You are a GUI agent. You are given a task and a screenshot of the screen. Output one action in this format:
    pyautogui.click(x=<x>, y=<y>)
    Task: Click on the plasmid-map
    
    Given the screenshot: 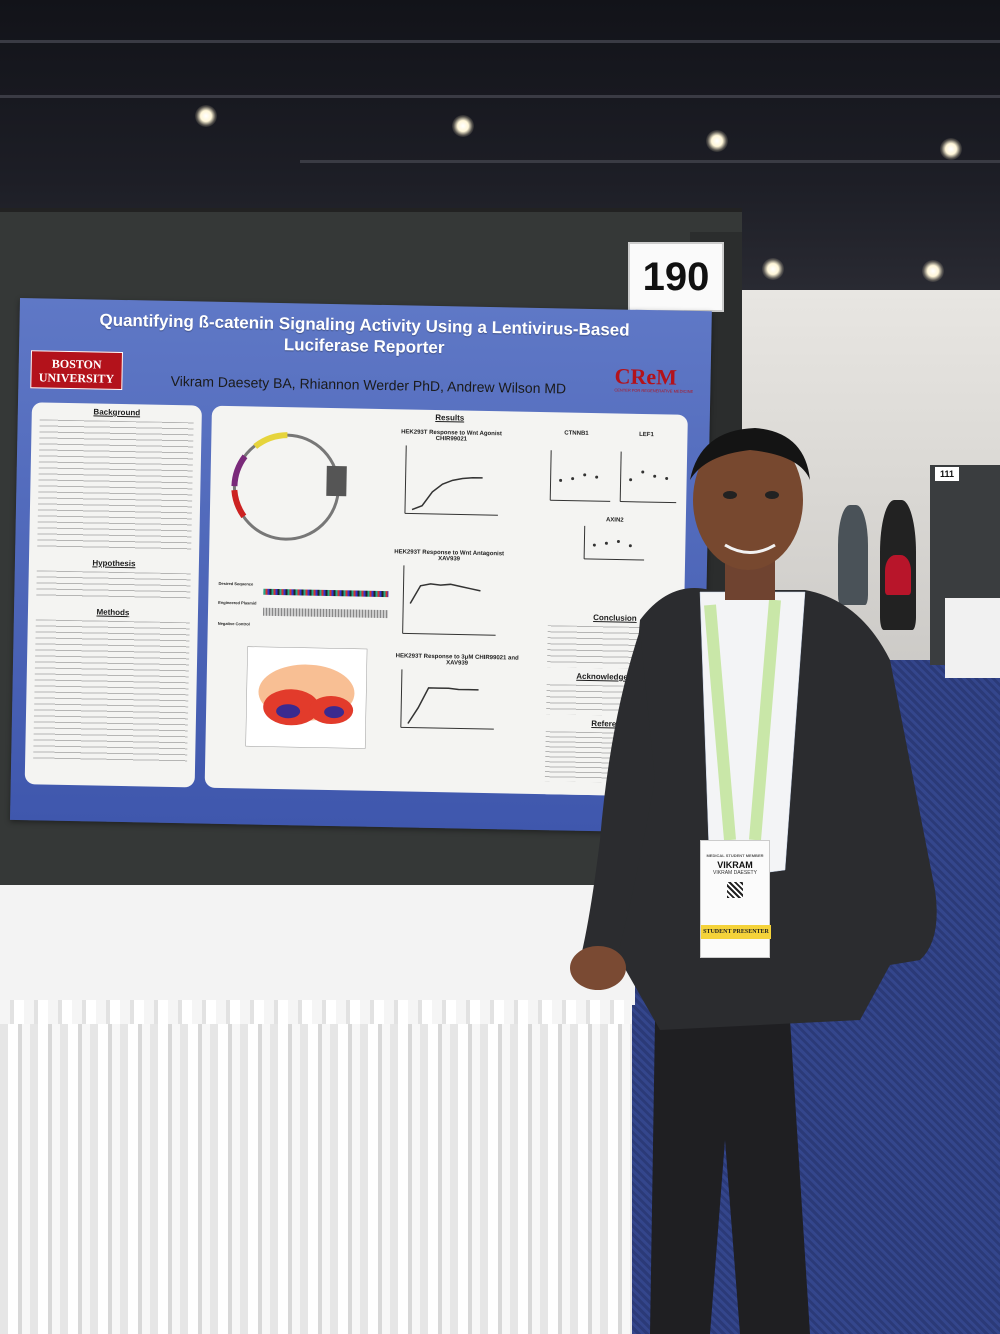 What is the action you would take?
    pyautogui.click(x=289, y=486)
    